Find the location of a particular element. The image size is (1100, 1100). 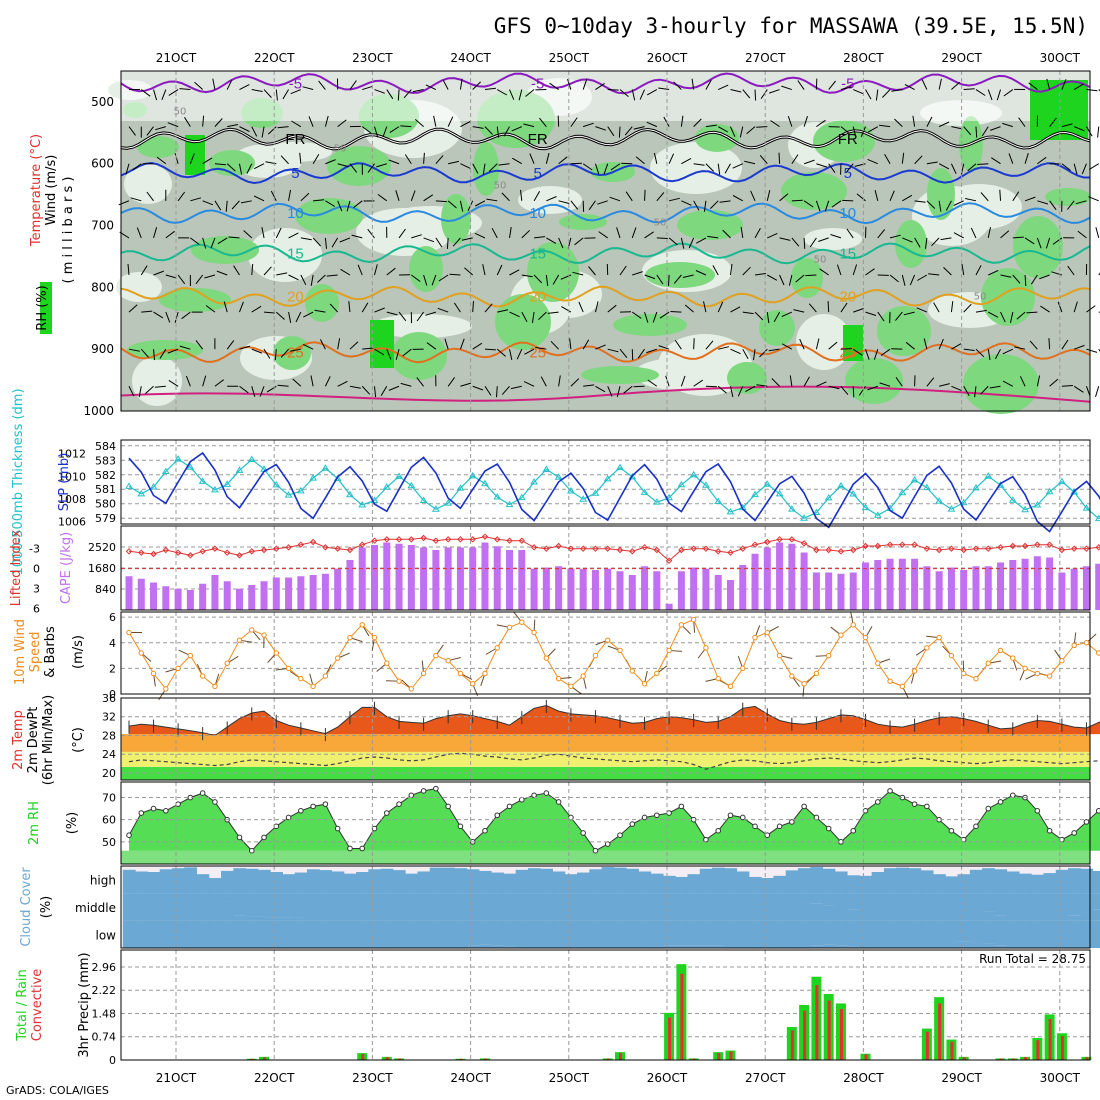

cloud-middle-bar is located at coordinates (227, 911).